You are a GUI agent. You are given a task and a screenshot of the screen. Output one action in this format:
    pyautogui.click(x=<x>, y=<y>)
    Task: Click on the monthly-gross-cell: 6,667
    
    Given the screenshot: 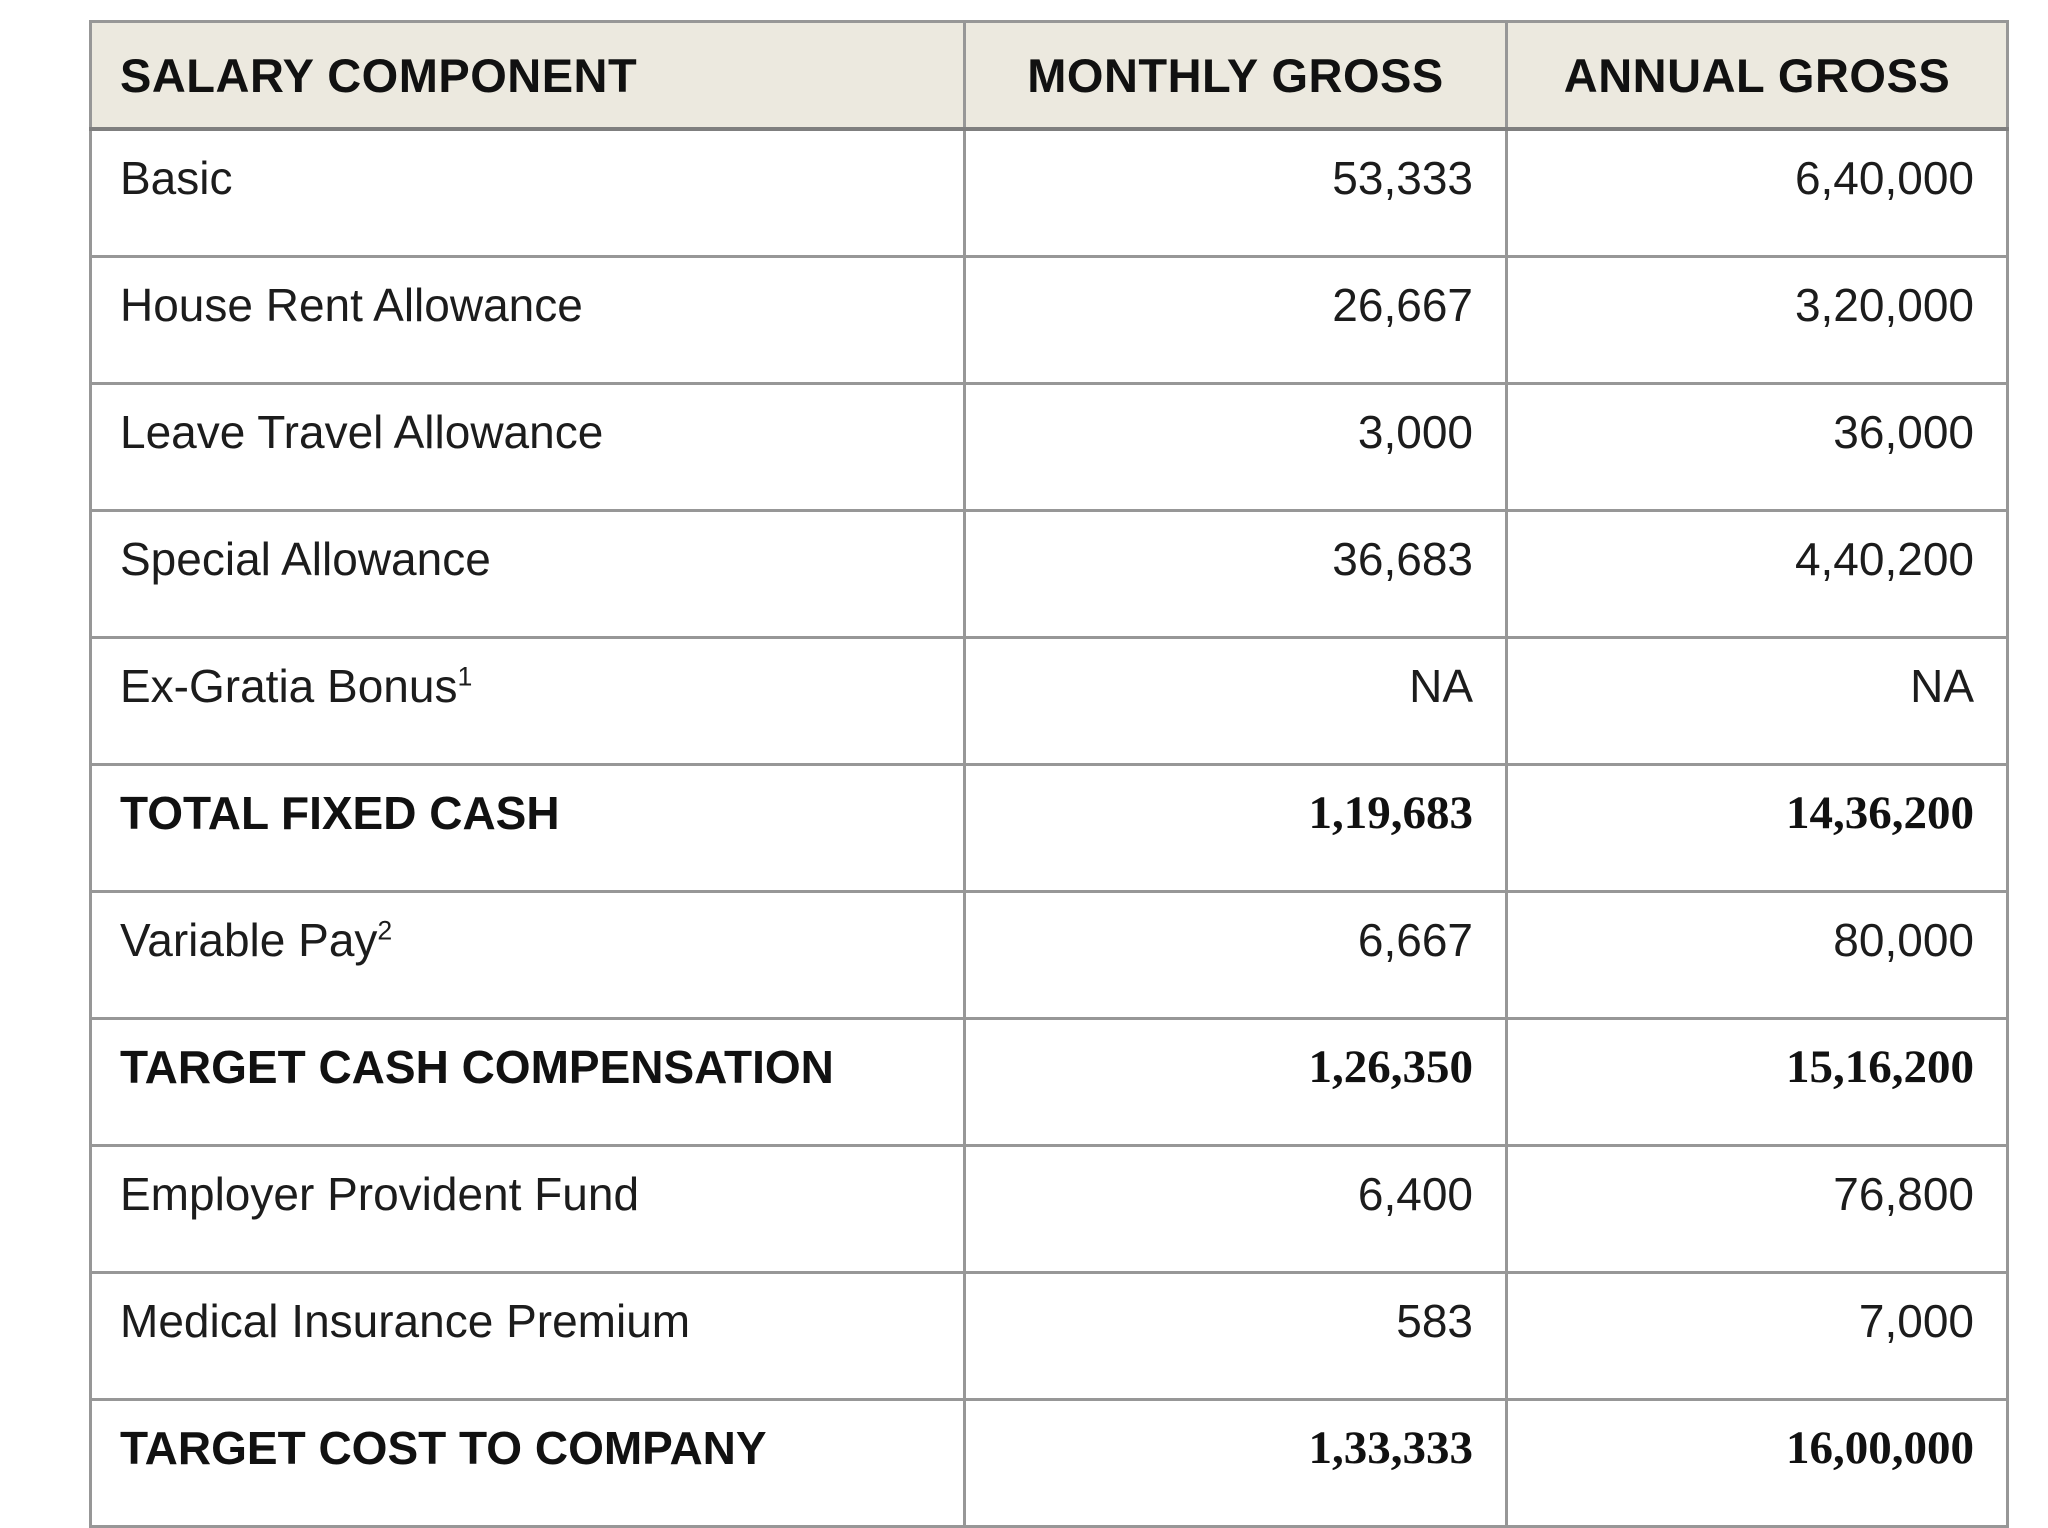 What is the action you would take?
    pyautogui.click(x=1235, y=955)
    